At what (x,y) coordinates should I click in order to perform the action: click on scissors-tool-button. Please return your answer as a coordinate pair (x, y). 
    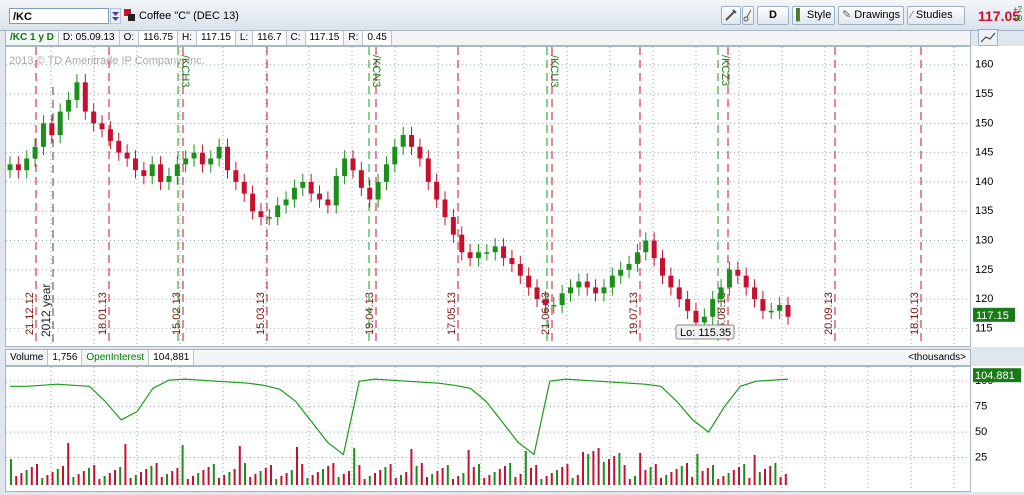
    Looking at the image, I should click on (748, 15).